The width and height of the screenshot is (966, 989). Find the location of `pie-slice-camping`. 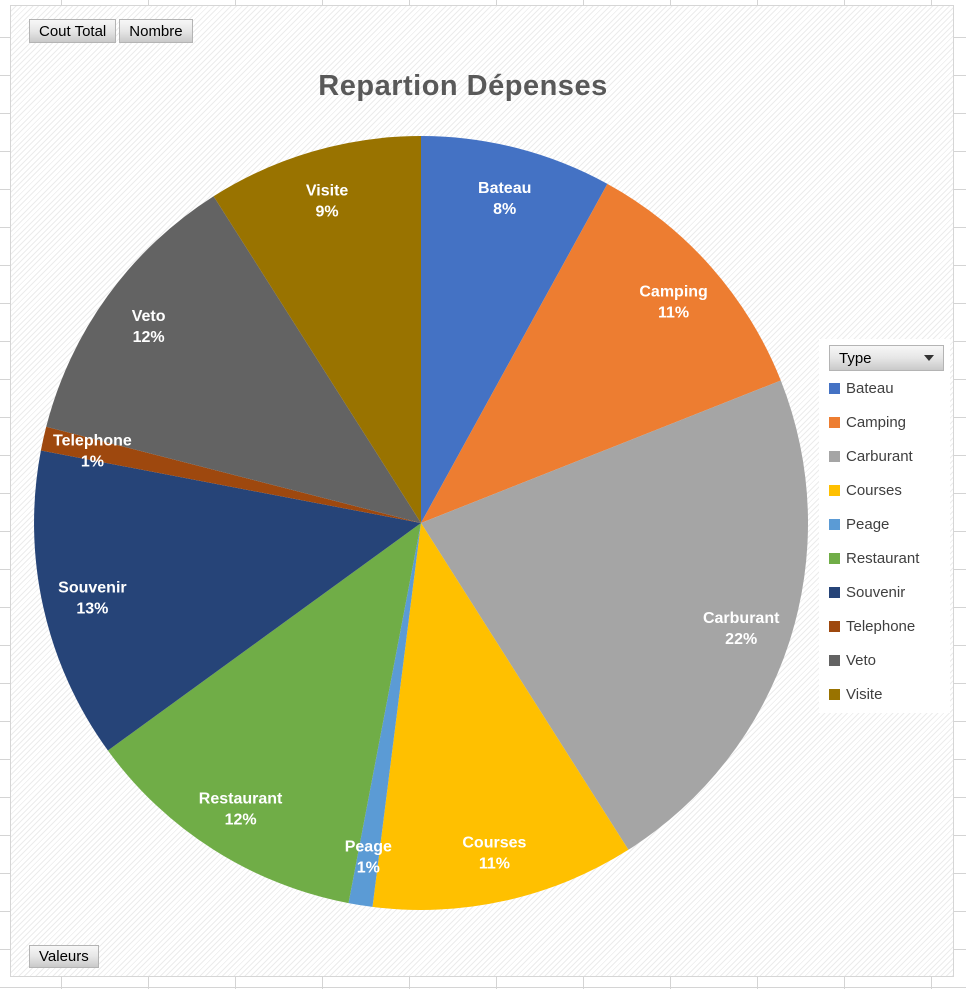

pie-slice-camping is located at coordinates (601, 353).